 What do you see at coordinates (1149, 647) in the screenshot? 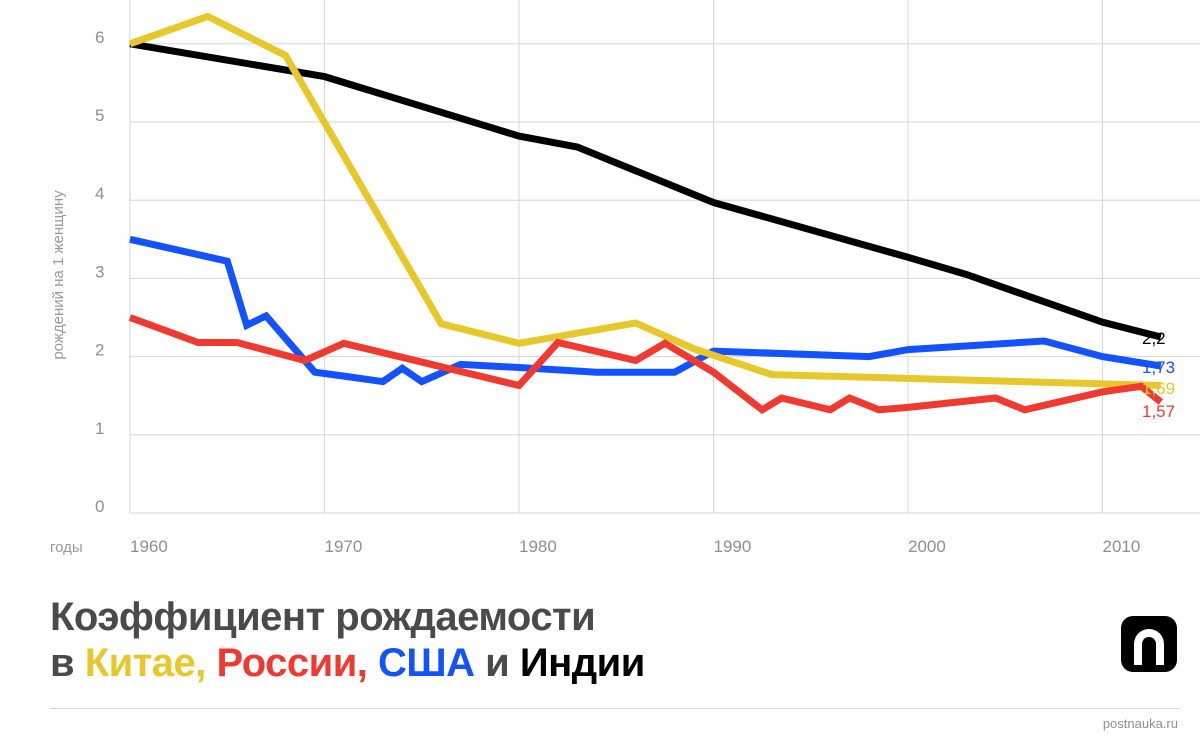
I see `logo-arch-shape` at bounding box center [1149, 647].